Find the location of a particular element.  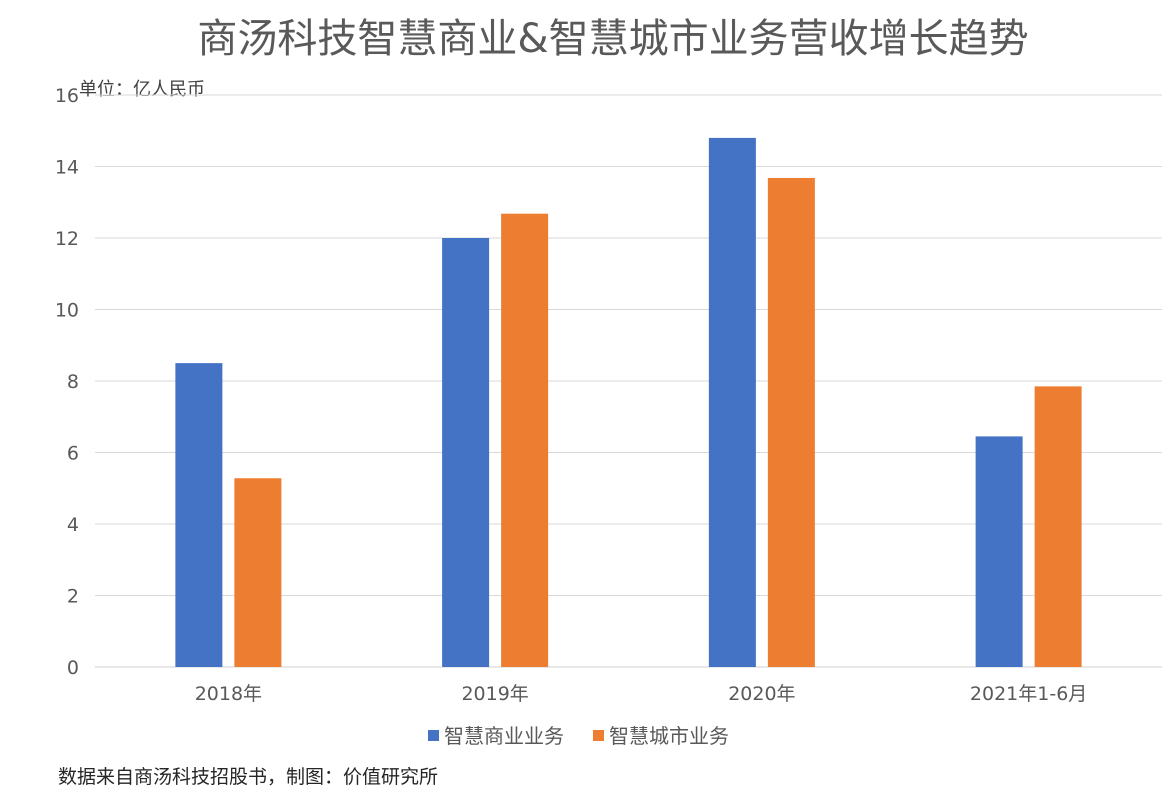

y-tick-label: 12 is located at coordinates (67, 239).